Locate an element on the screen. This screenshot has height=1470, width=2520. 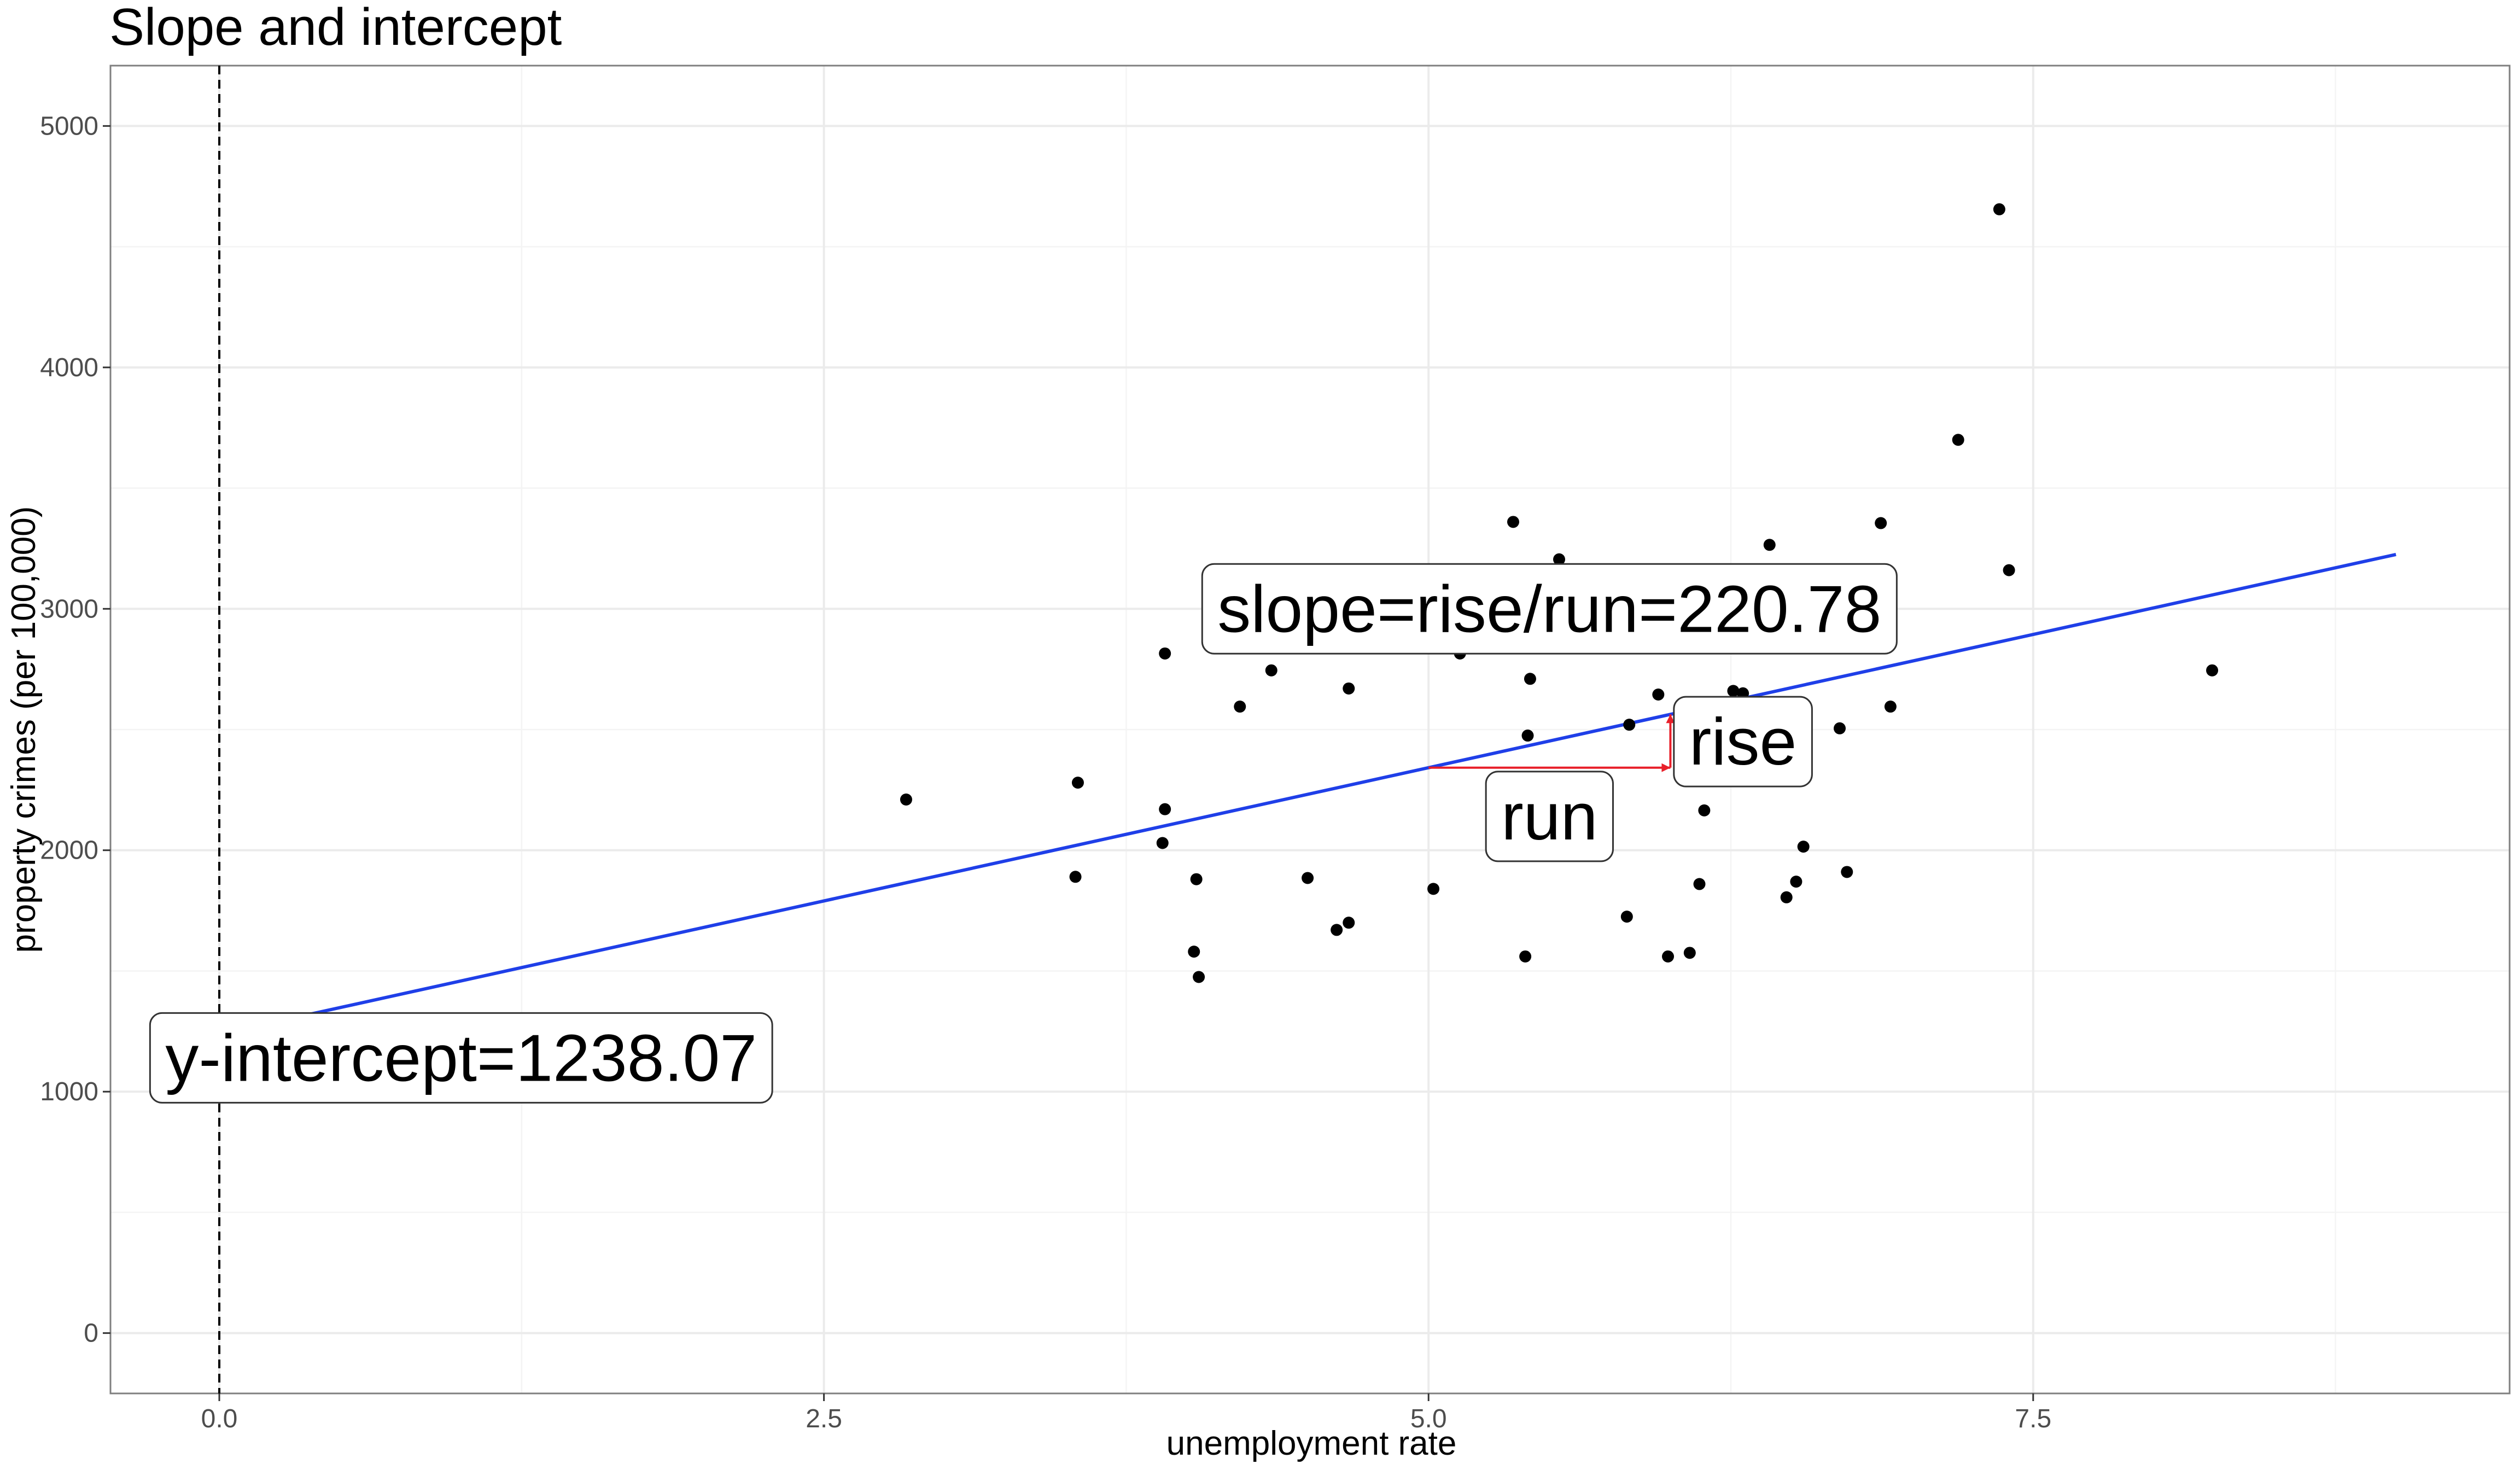
rise-label: rise is located at coordinates (1743, 741).